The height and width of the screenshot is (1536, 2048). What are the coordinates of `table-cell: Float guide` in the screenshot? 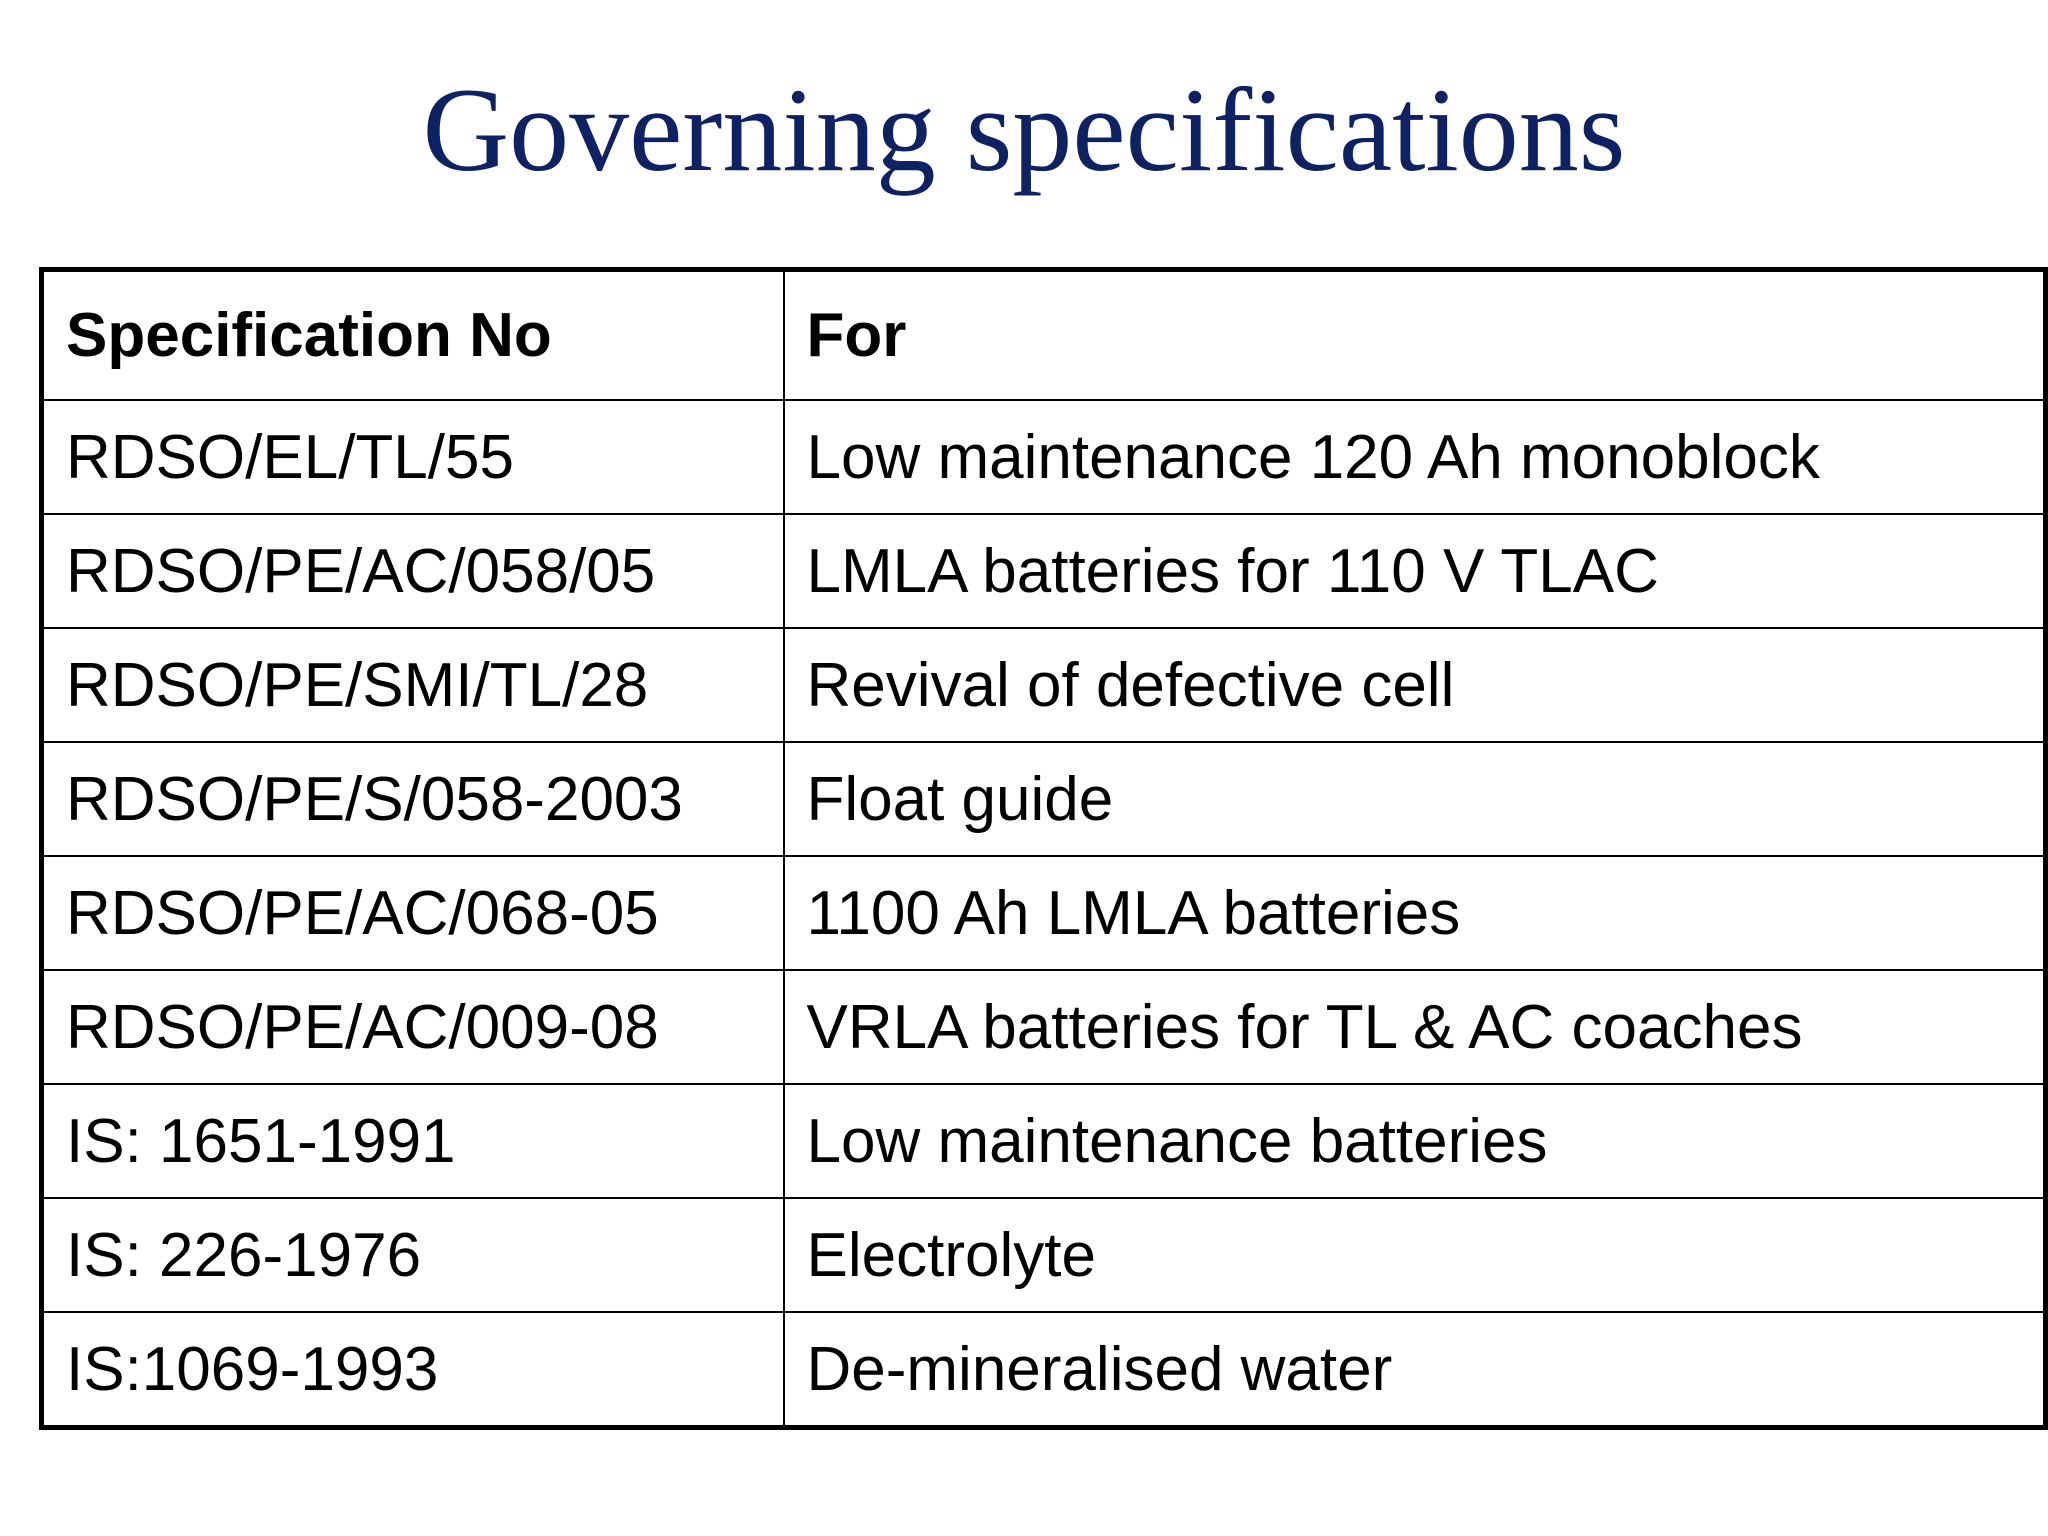 It's located at (1414, 799).